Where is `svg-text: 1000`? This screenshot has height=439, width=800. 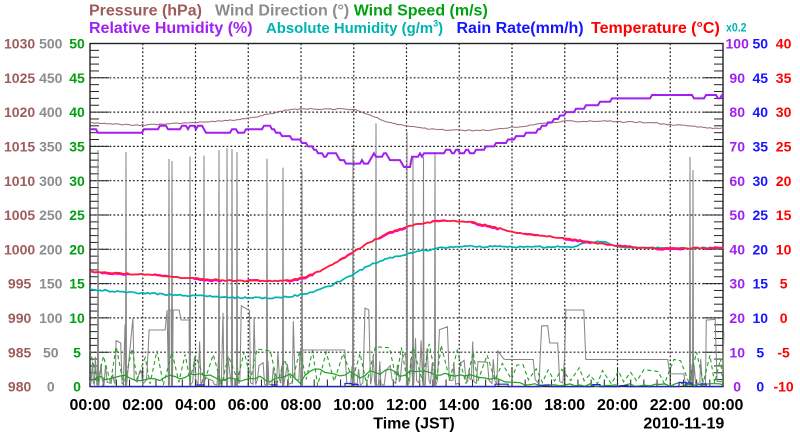 svg-text: 1000 is located at coordinates (19, 249).